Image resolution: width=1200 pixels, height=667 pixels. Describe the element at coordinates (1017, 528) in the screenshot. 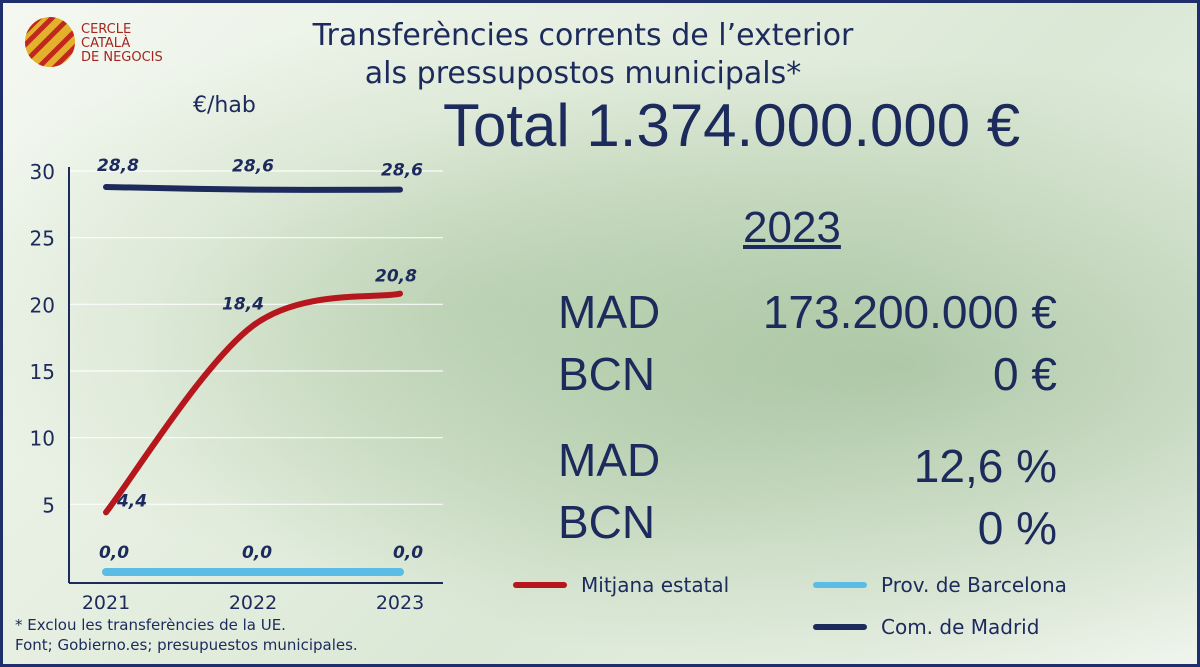

I see `stat-value-bcn-percent: 0 %` at that location.